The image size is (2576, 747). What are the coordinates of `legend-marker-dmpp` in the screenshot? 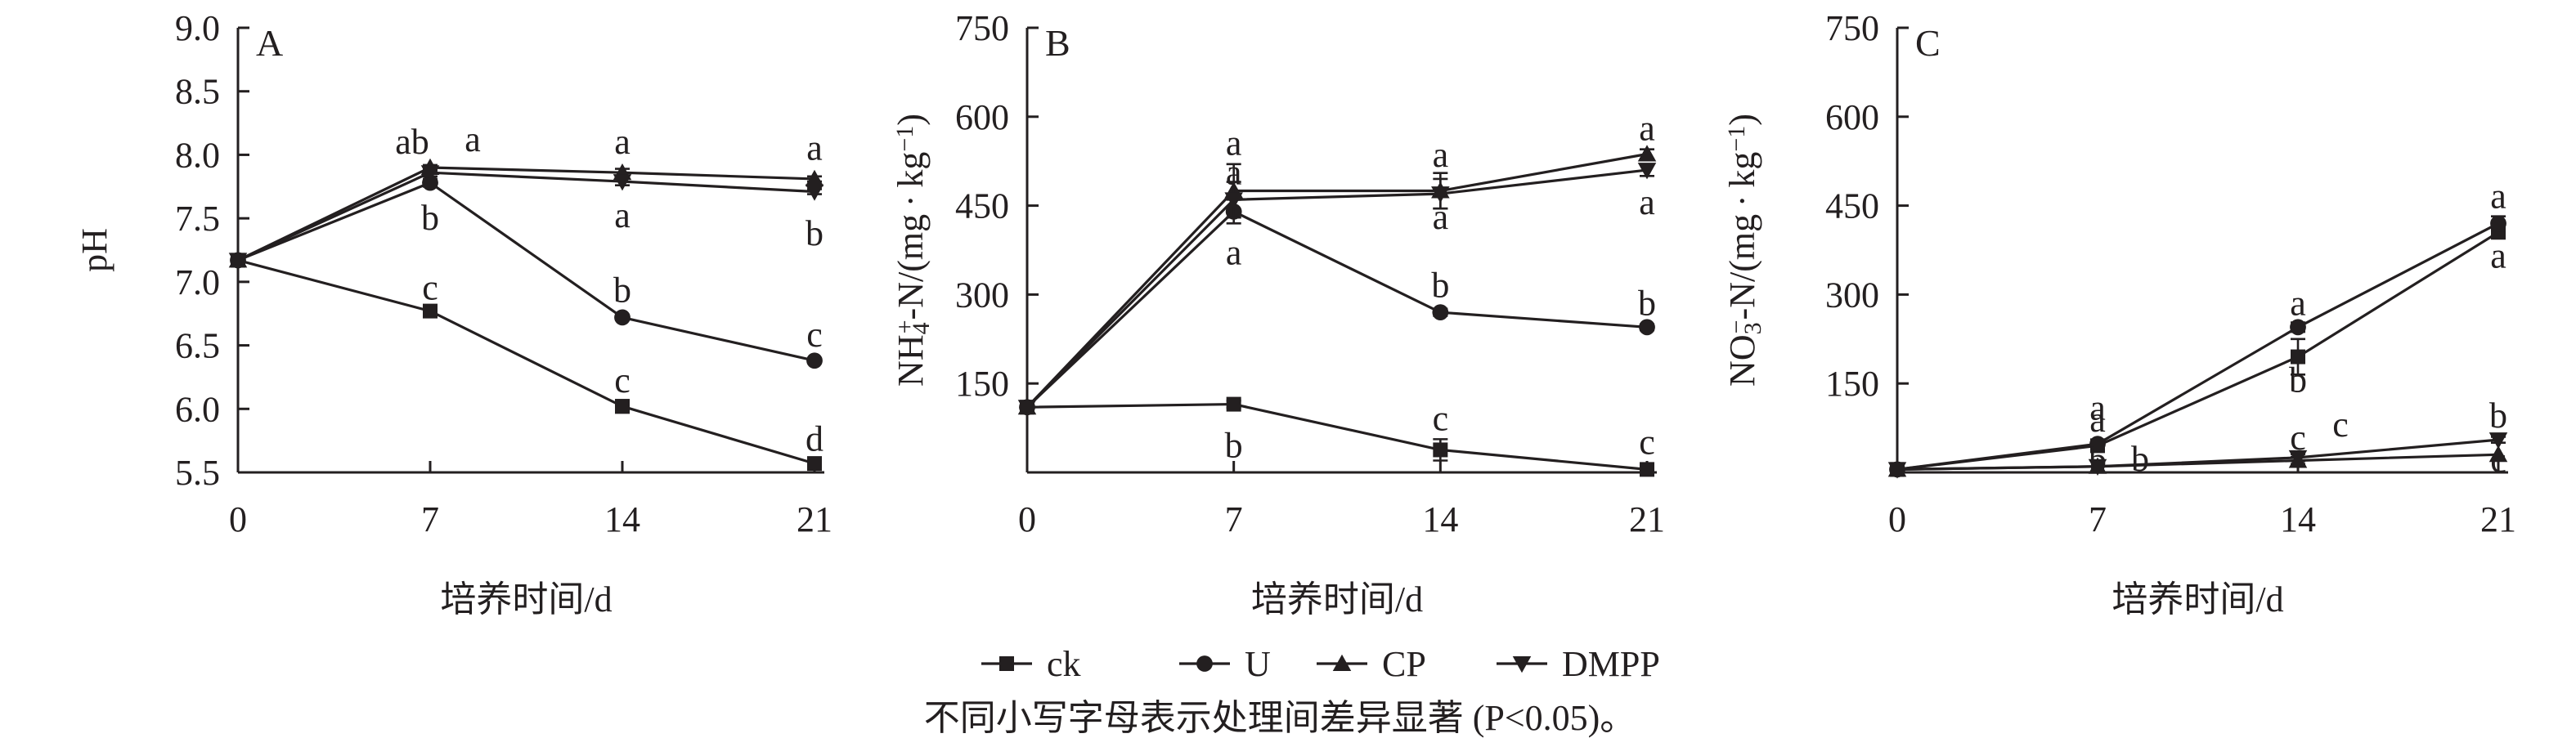 It's located at (1522, 664).